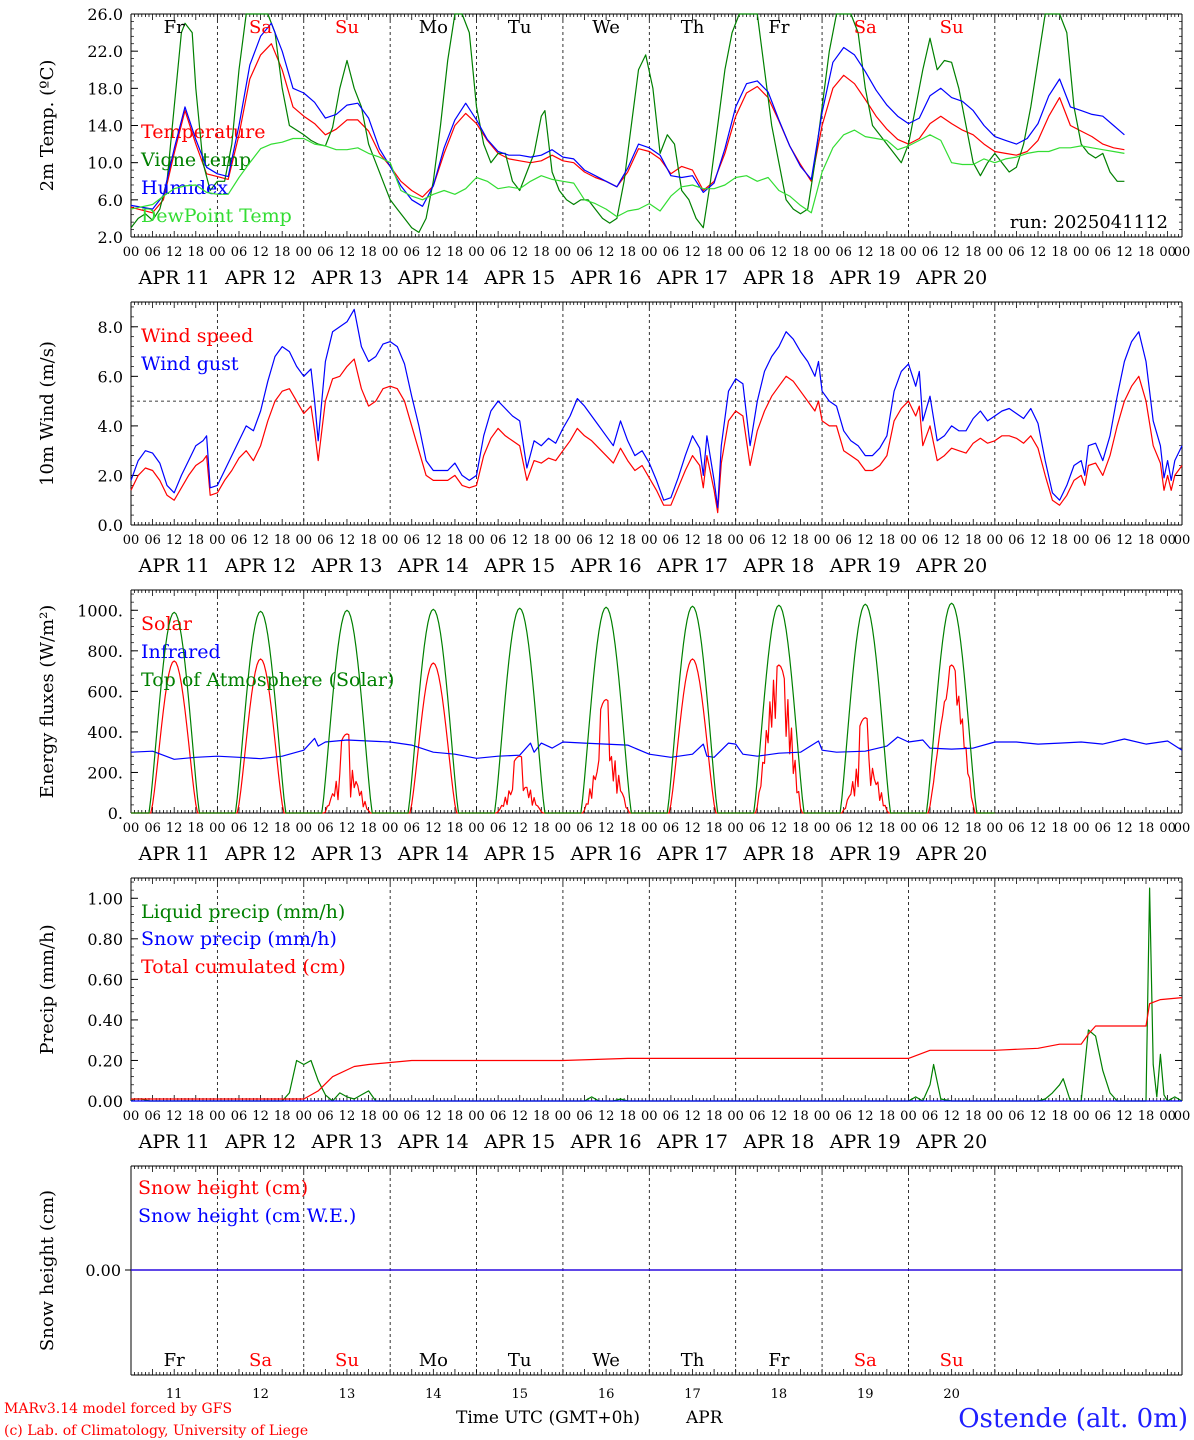 Image resolution: width=1194 pixels, height=1440 pixels. Describe the element at coordinates (243, 967) in the screenshot. I see `legend-entry: Total cumulated (cm)` at that location.